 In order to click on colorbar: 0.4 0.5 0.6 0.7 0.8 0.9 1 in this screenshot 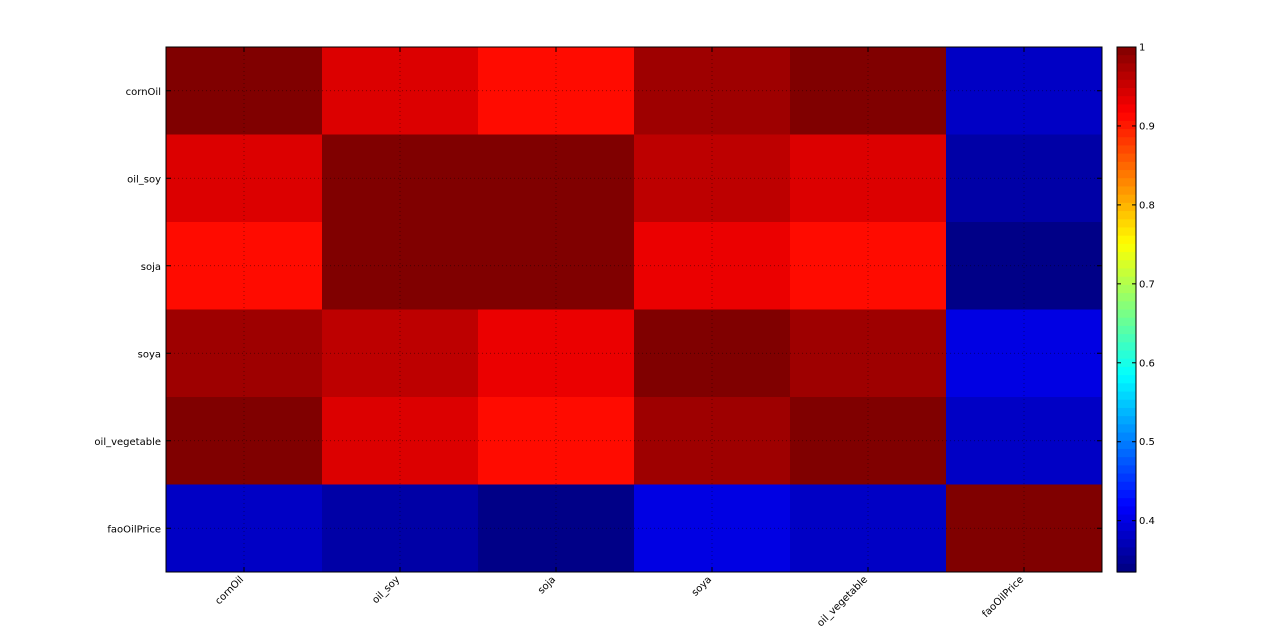, I will do `click(1135, 308)`.